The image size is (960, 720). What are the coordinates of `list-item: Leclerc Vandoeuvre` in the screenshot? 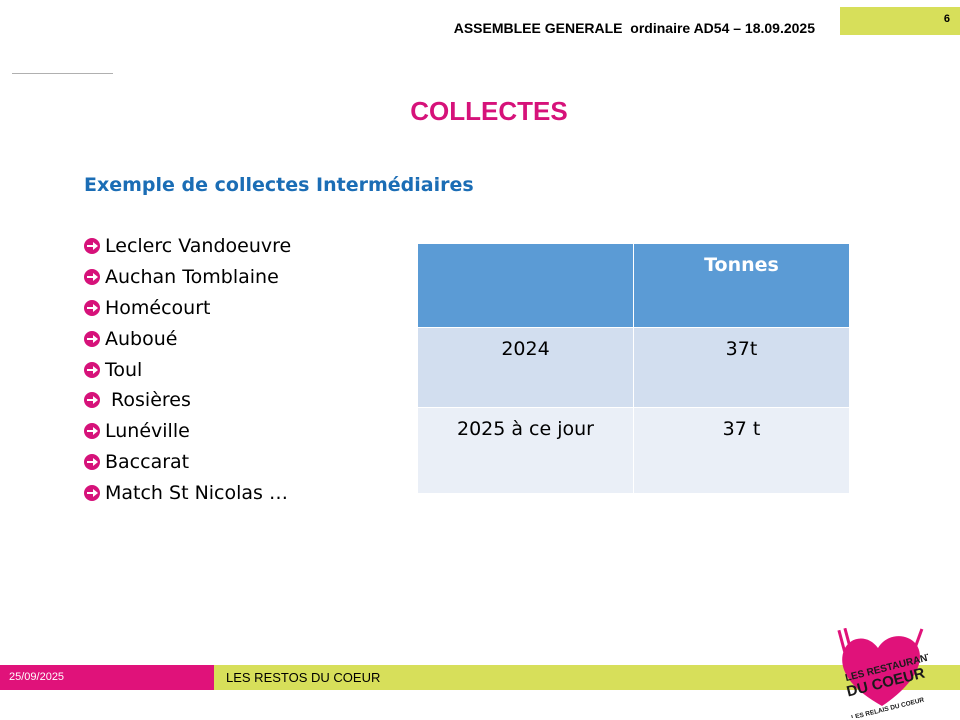 It's located at (187, 246).